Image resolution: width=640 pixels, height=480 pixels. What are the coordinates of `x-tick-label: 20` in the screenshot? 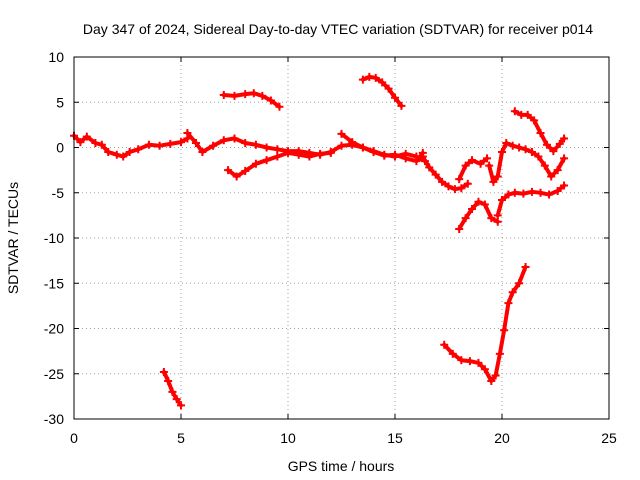 It's located at (502, 438).